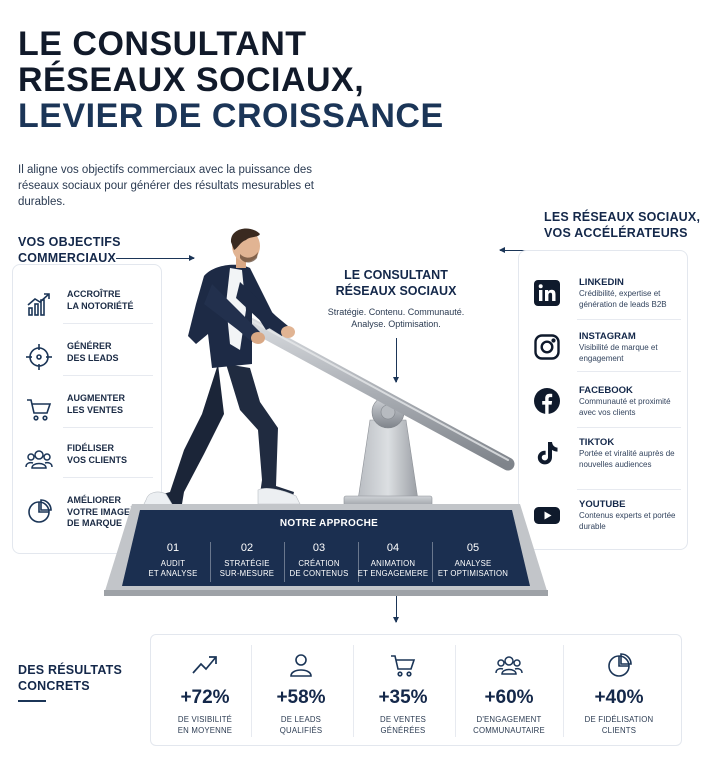 Image resolution: width=702 pixels, height=768 pixels. Describe the element at coordinates (247, 564) in the screenshot. I see `step-label-line-1: STRATÉGIE` at that location.